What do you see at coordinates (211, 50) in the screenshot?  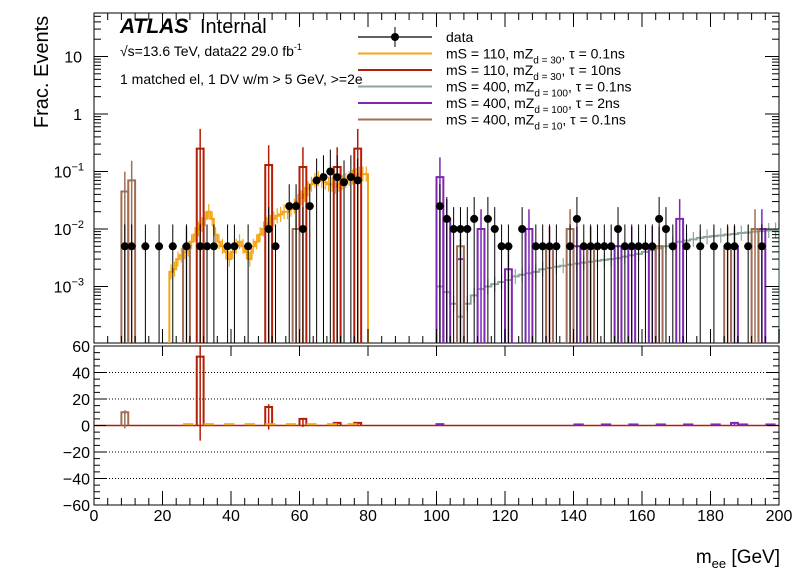 I see `energy-lumi-text: √s=13.6 TeV, data22 29.0 fb-1` at bounding box center [211, 50].